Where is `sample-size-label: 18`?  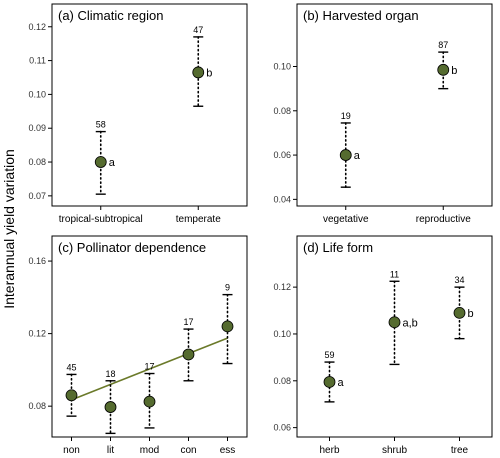
sample-size-label: 18 is located at coordinates (110, 374).